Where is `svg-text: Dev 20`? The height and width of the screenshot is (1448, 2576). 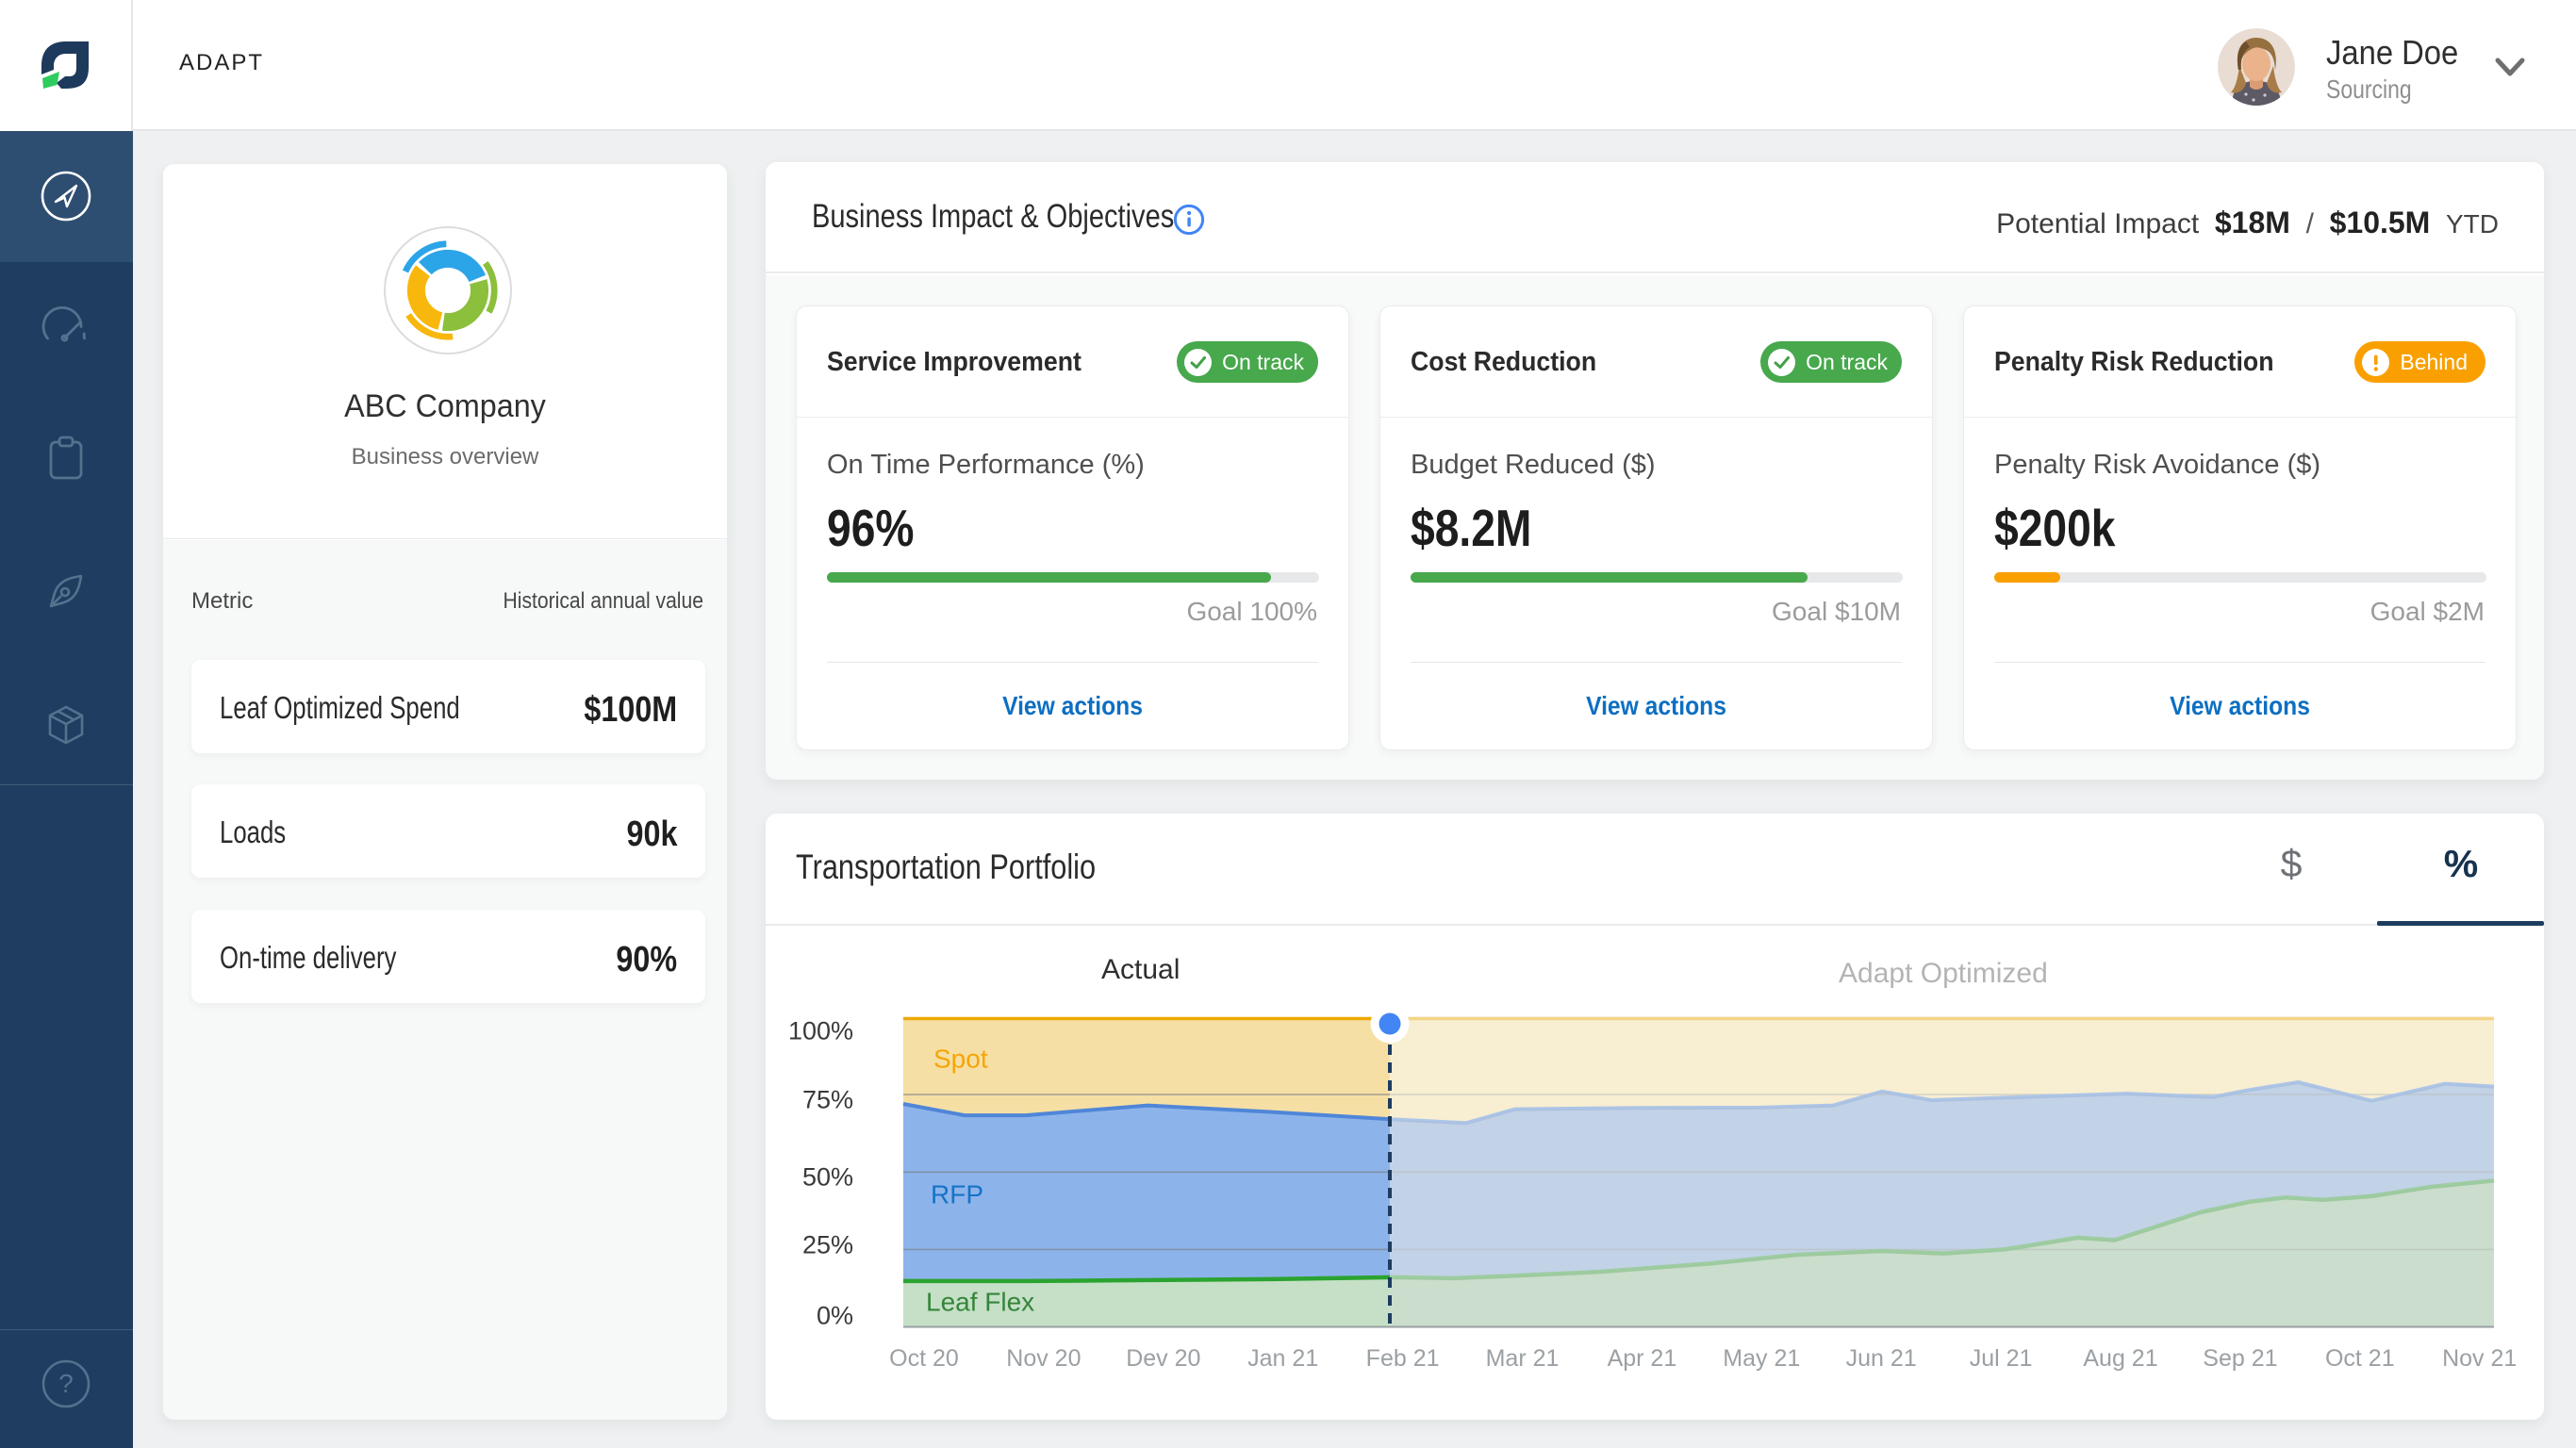 svg-text: Dev 20 is located at coordinates (1163, 1358).